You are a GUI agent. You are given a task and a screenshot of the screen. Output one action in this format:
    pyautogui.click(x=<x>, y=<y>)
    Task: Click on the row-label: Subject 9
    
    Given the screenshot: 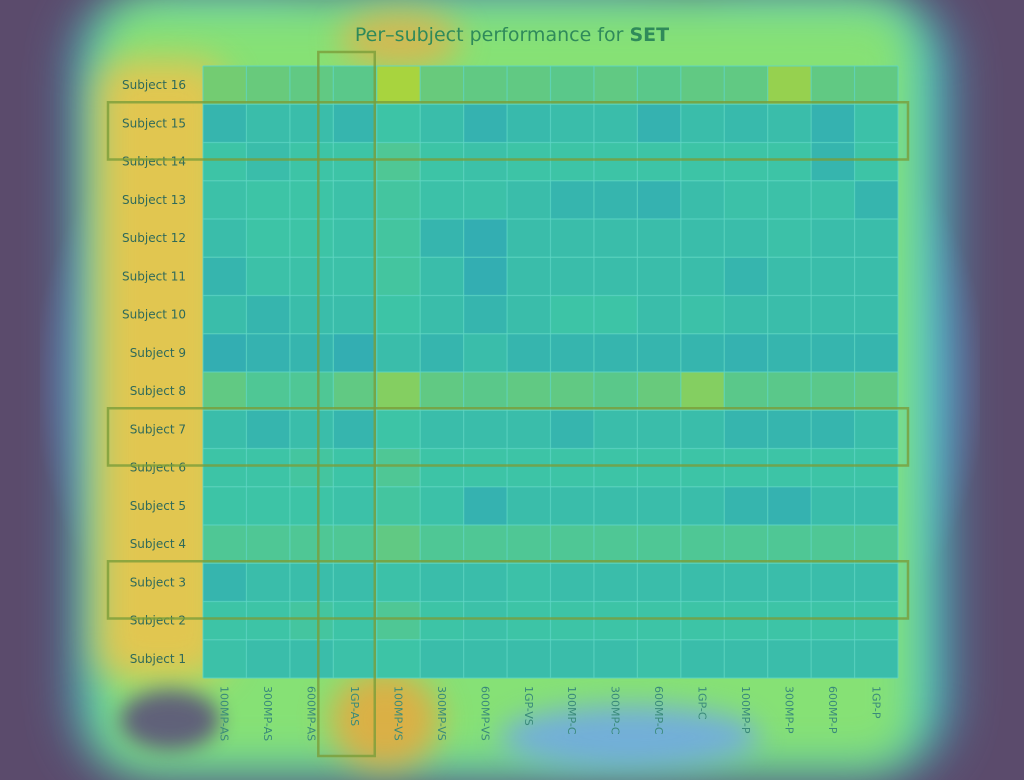 What is the action you would take?
    pyautogui.click(x=158, y=353)
    